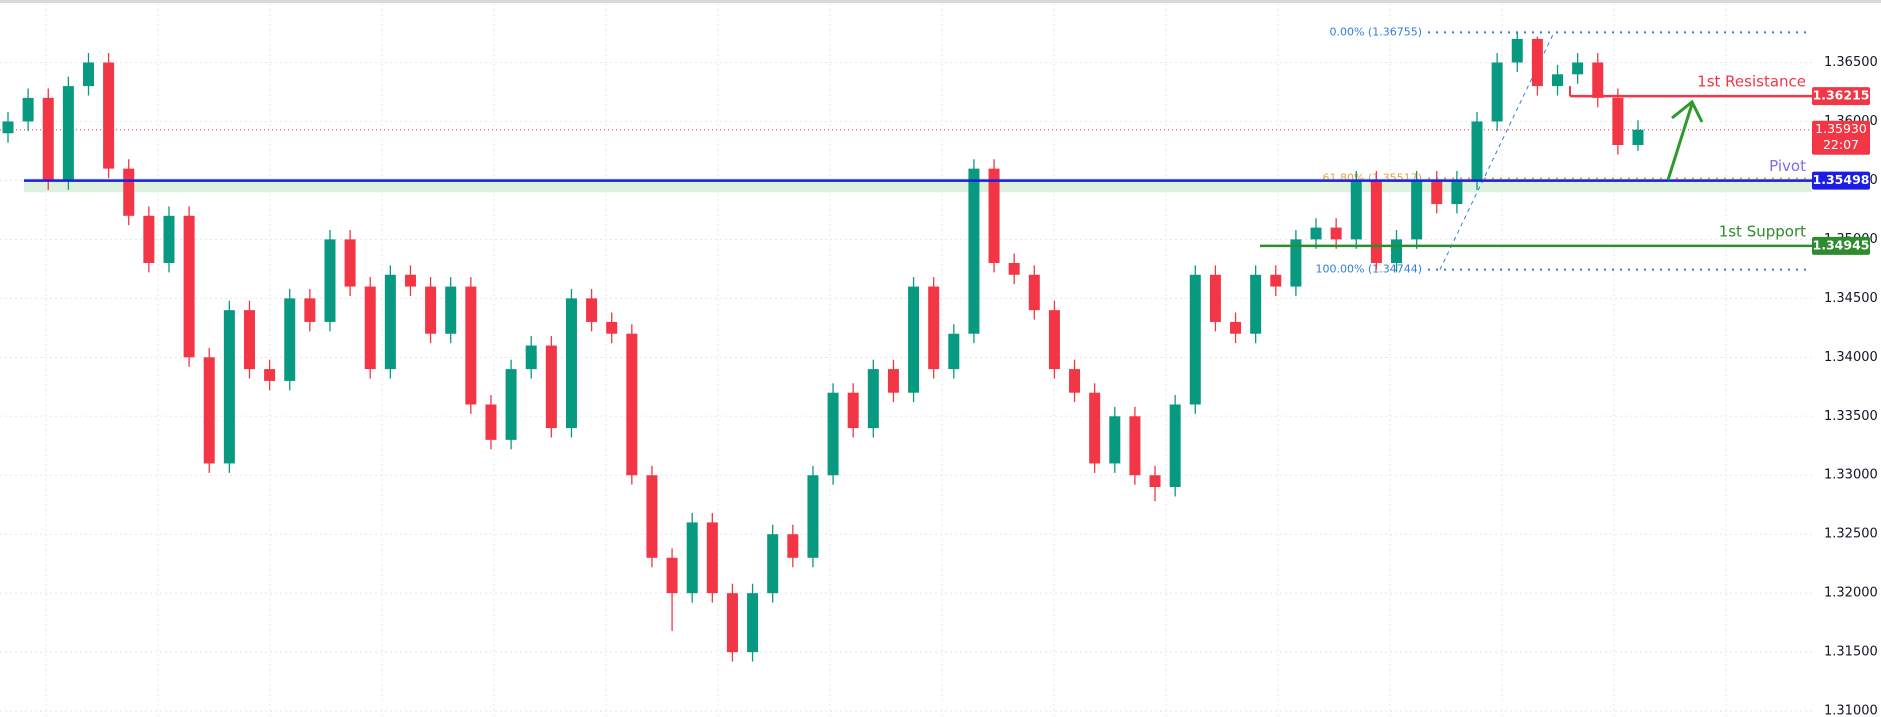 The height and width of the screenshot is (717, 1881). What do you see at coordinates (1687, 111) in the screenshot?
I see `arrow-head` at bounding box center [1687, 111].